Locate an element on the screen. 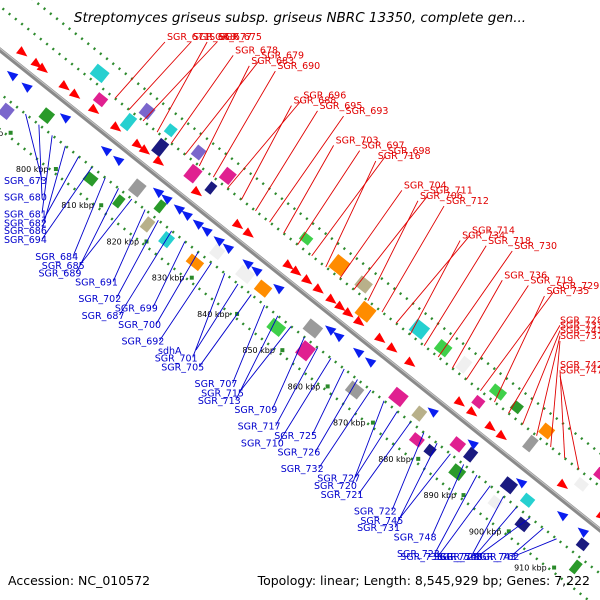 The width and height of the screenshot is (600, 600). reverse-gene-label: SGR_720 is located at coordinates (335, 486).